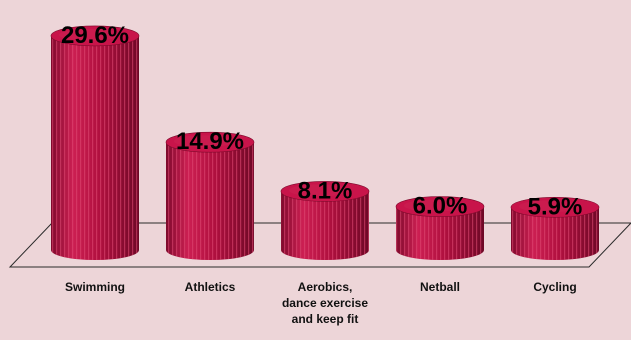 This screenshot has width=631, height=340. Describe the element at coordinates (95, 287) in the screenshot. I see `category-label-1: Swimming` at that location.